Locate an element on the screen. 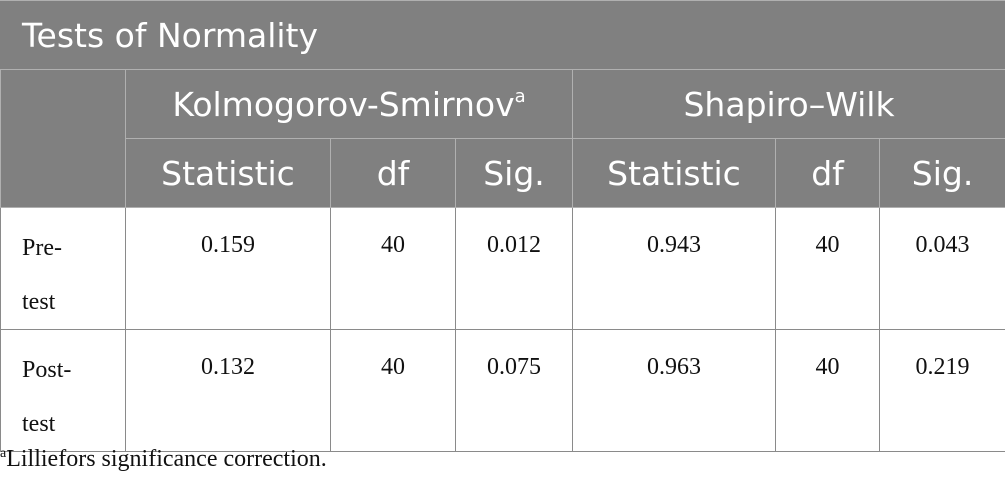 Image resolution: width=1005 pixels, height=484 pixels. row-label-post-test: Post-test is located at coordinates (63, 390).